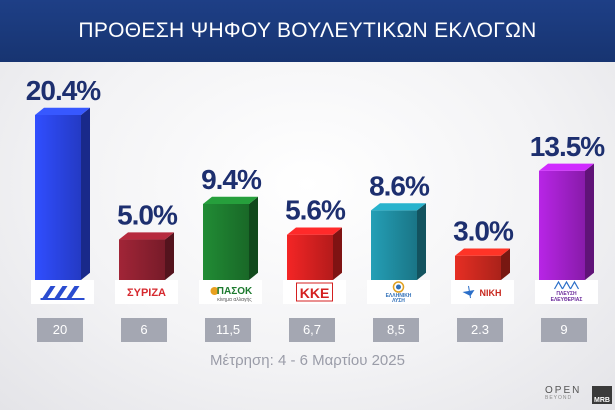 This screenshot has width=615, height=410. I want to click on previous-value-label: 11,5, so click(228, 329).